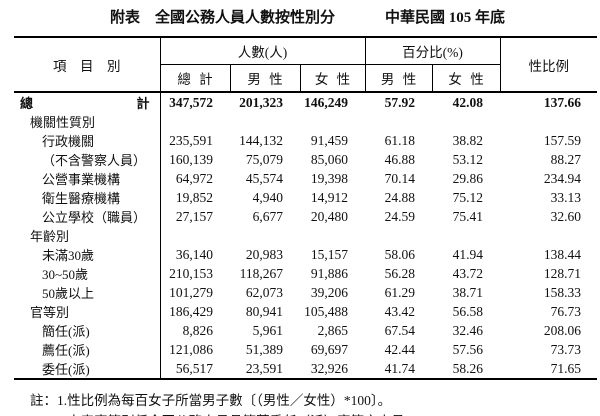 This screenshot has width=600, height=416. Describe the element at coordinates (87, 178) in the screenshot. I see `row-label: 公營事業機構` at that location.